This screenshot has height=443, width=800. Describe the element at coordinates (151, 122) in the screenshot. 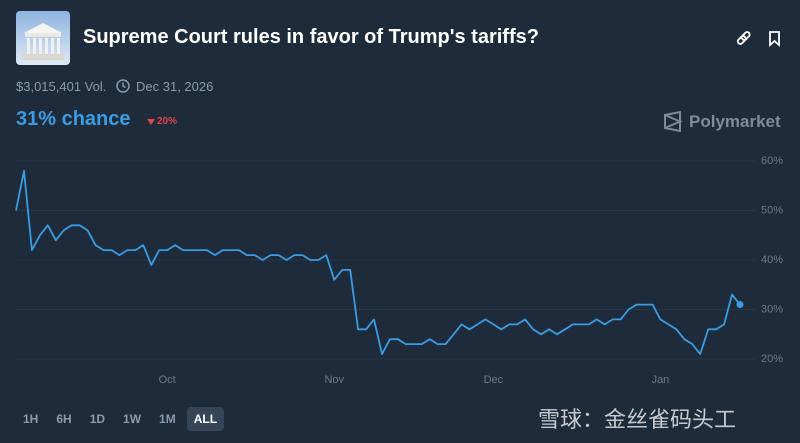

I see `down-arrow` at that location.